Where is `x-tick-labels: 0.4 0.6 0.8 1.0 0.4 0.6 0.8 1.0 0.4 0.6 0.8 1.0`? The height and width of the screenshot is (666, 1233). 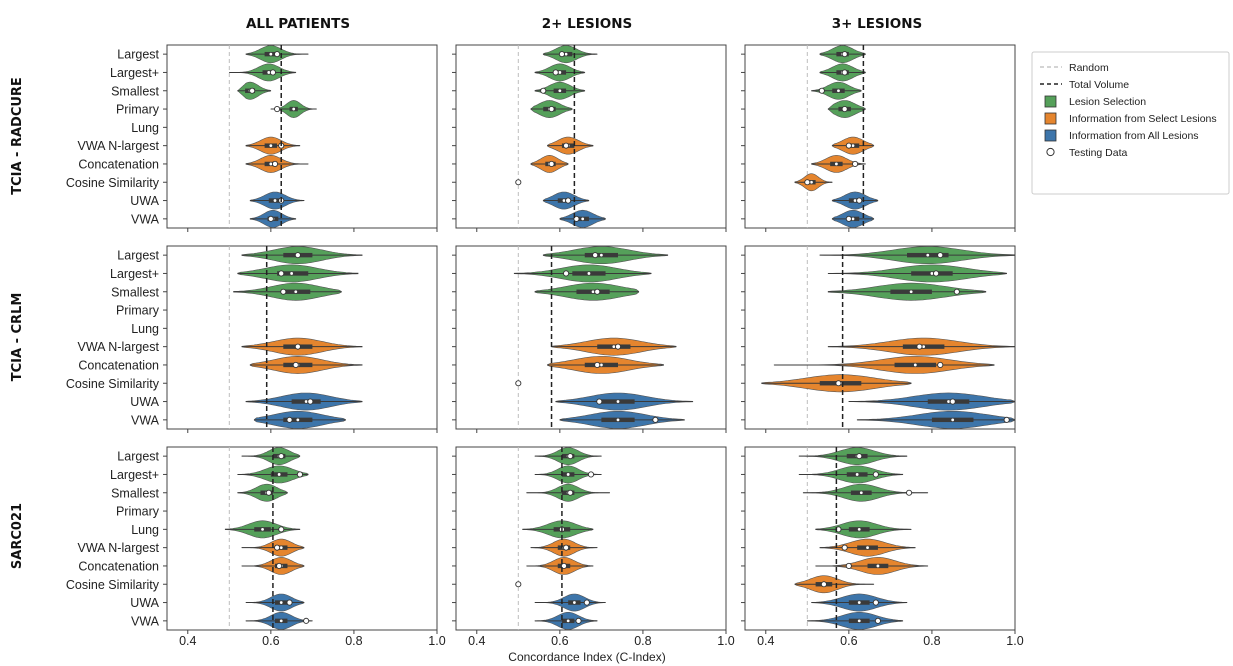 x-tick-labels: 0.4 0.6 0.8 1.0 0.4 0.6 0.8 1.0 0.4 0.6 0.8 1.0 is located at coordinates (601, 641).